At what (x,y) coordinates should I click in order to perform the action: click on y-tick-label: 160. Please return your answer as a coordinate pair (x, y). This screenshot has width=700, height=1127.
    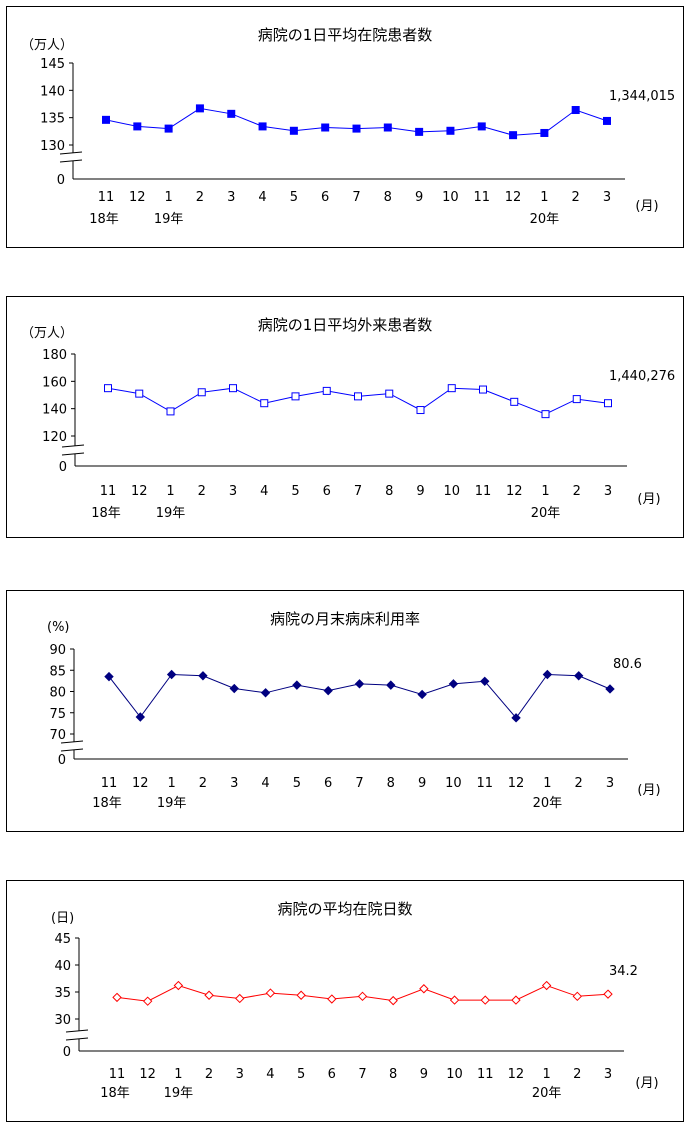
    Looking at the image, I should click on (54, 382).